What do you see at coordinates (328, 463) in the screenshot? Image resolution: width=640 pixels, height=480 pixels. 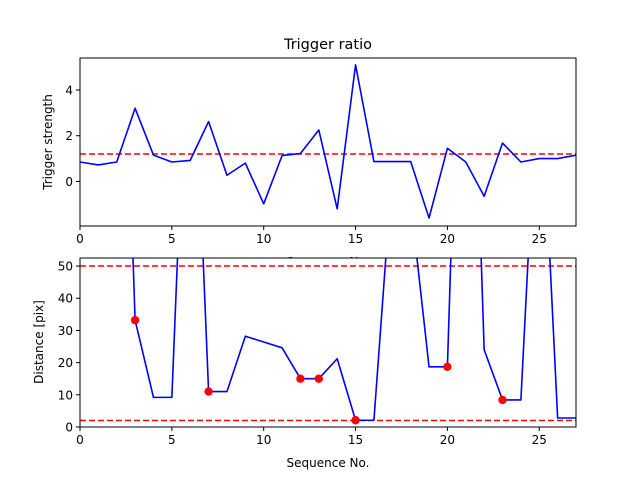 I see `bottom-x-axis-label: Sequence No.` at bounding box center [328, 463].